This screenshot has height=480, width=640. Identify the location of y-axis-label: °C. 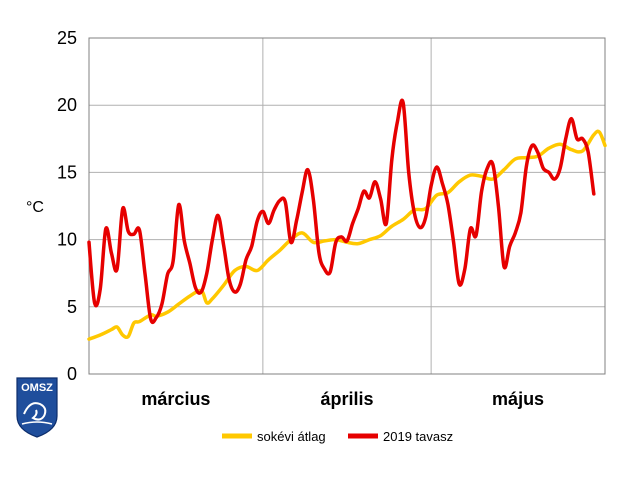
(35, 207).